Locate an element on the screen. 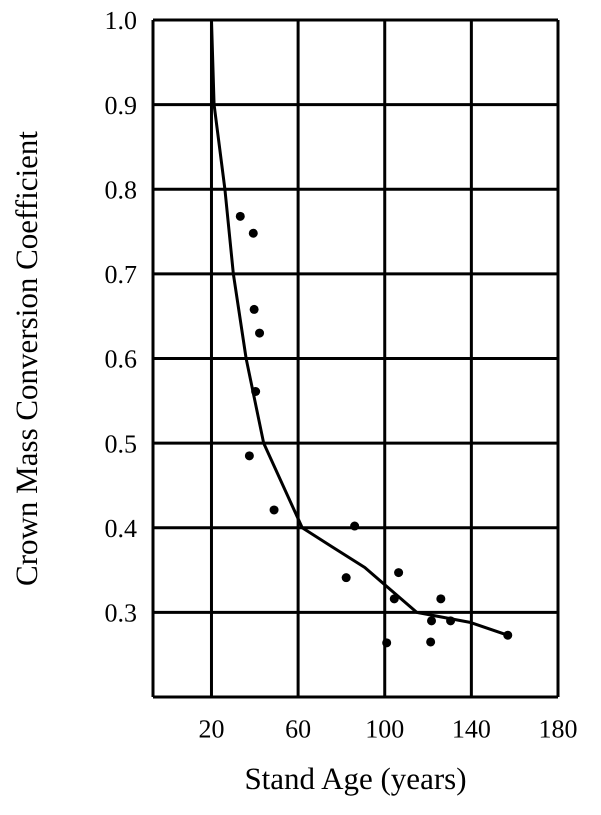 Image resolution: width=601 pixels, height=815 pixels. y-tick-label: 0.4 is located at coordinates (120, 528).